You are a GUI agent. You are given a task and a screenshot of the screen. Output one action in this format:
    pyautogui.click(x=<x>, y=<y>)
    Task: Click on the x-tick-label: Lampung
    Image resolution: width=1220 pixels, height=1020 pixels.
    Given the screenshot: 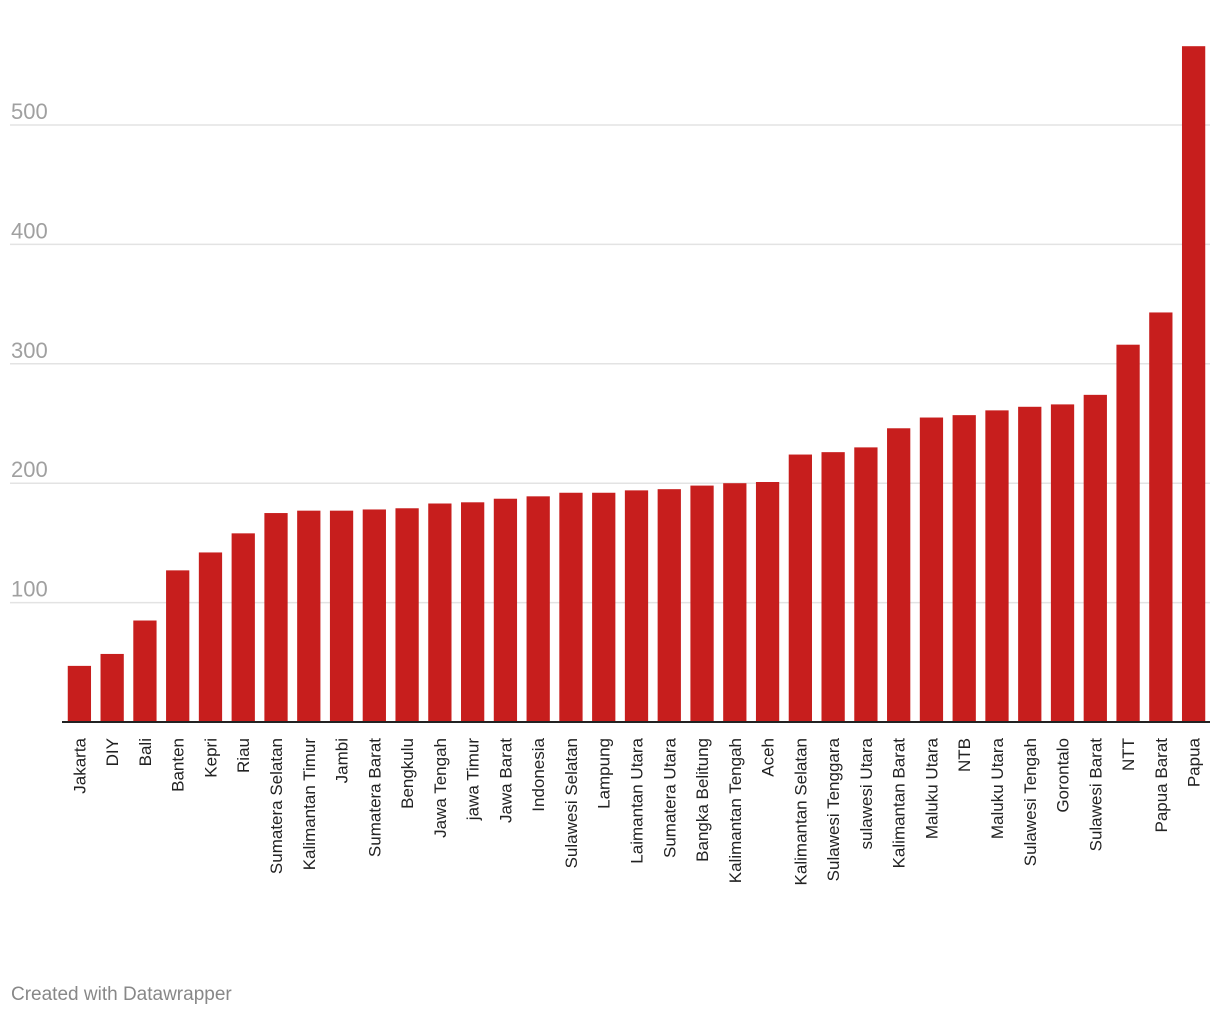 What is the action you would take?
    pyautogui.click(x=604, y=773)
    